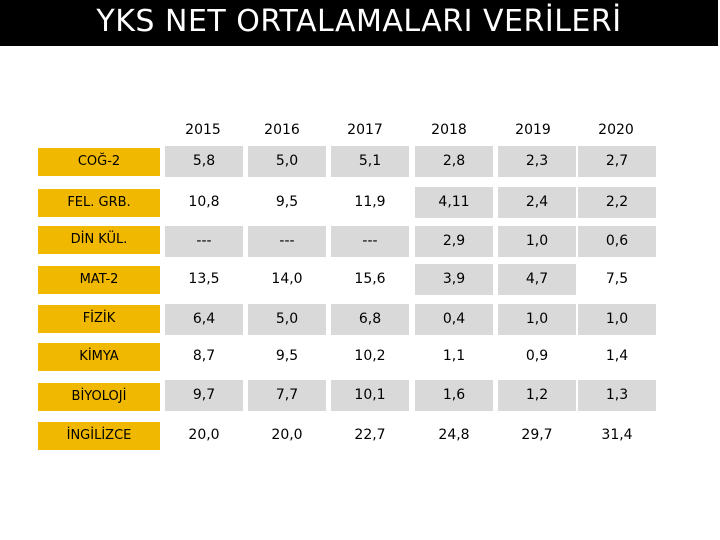 The width and height of the screenshot is (720, 540). I want to click on table-cell: 11,9, so click(370, 202).